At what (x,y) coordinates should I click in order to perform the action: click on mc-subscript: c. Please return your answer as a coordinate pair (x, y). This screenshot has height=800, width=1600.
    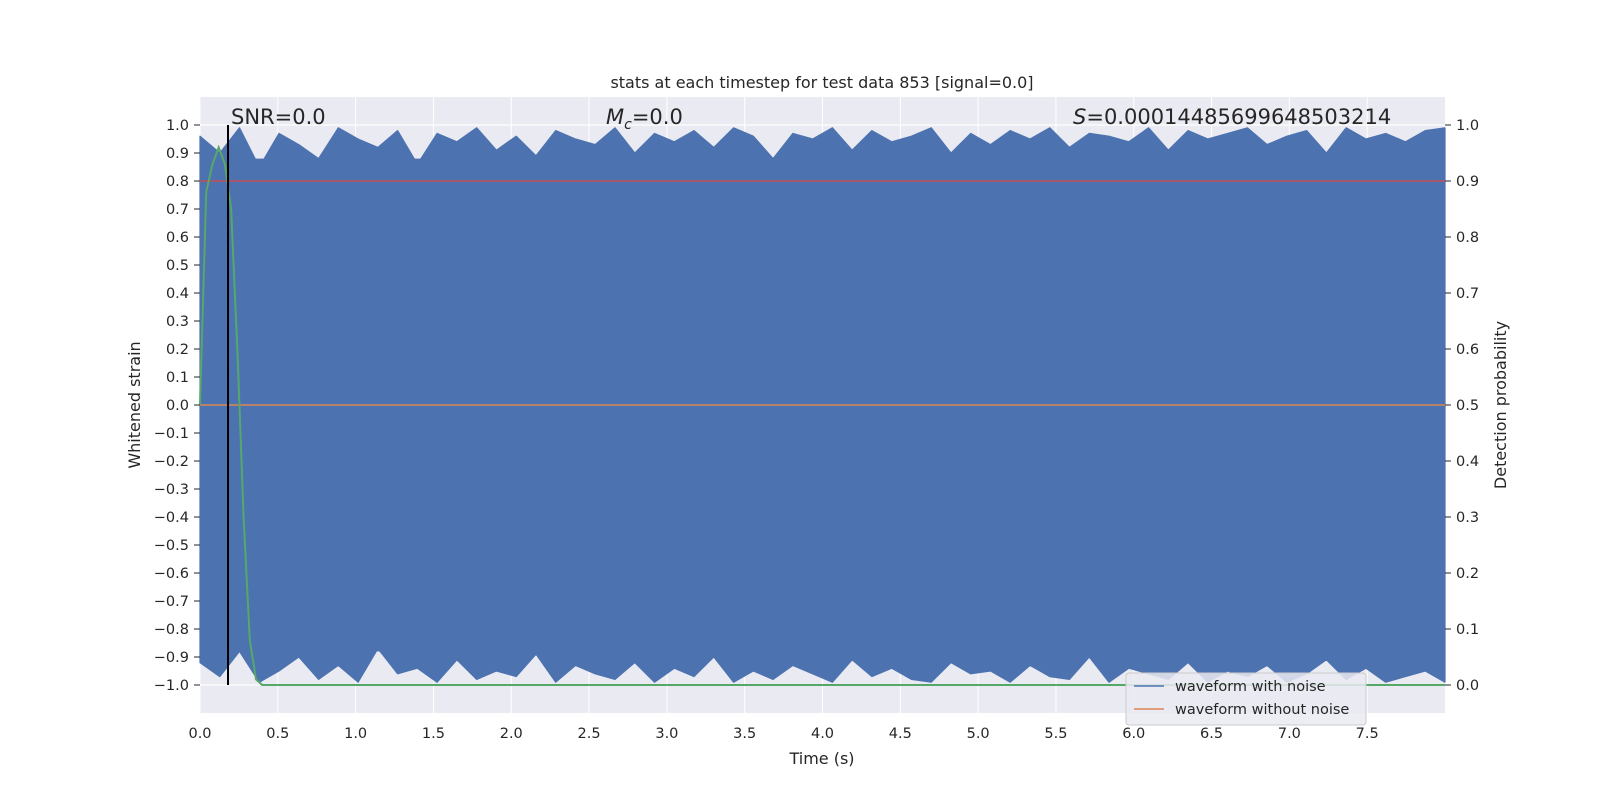
    Looking at the image, I should click on (628, 125).